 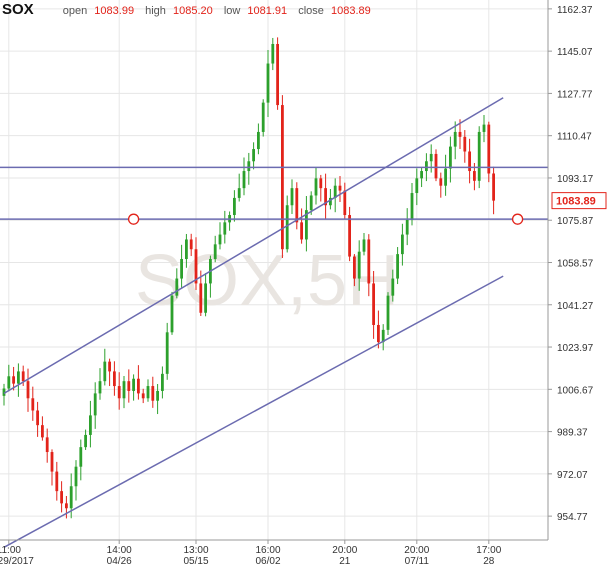 What do you see at coordinates (575, 390) in the screenshot?
I see `y-tick-label: 1006.67` at bounding box center [575, 390].